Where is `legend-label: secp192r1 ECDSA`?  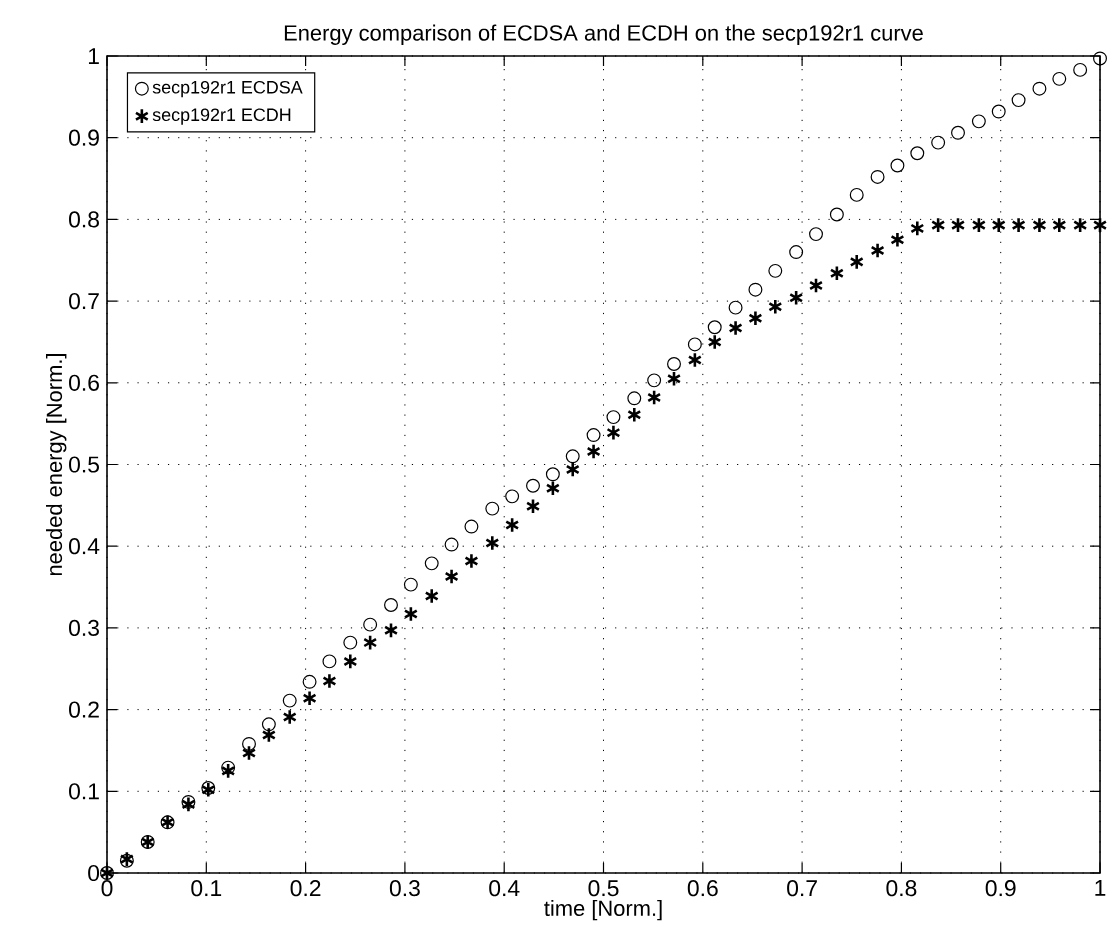 legend-label: secp192r1 ECDSA is located at coordinates (227, 89).